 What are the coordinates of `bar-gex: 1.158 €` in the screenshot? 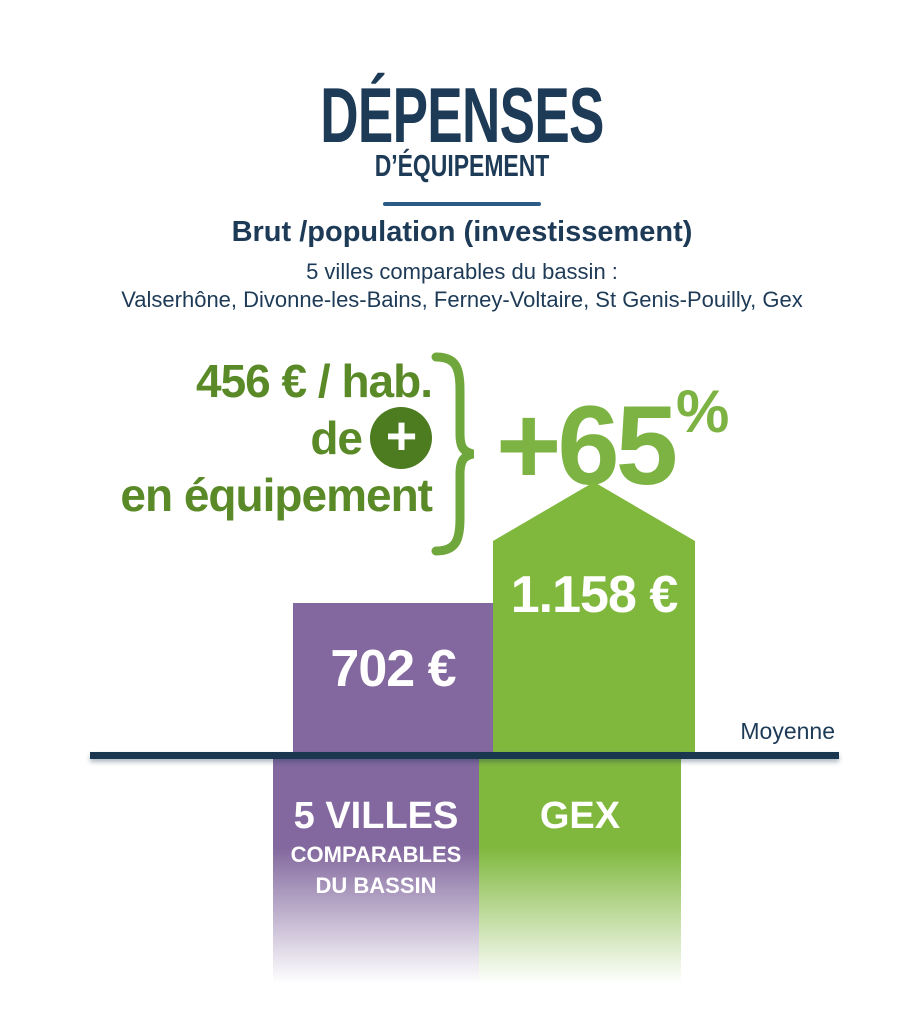 It's located at (594, 648).